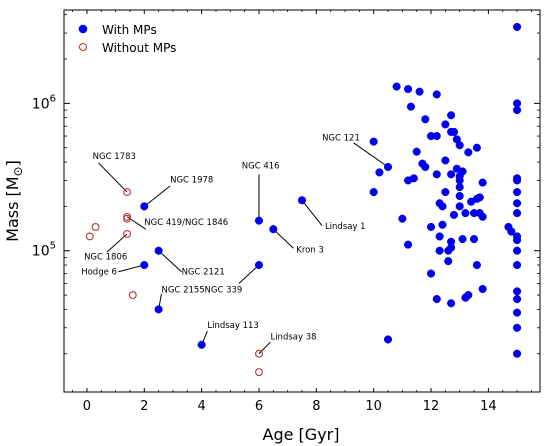 The image size is (556, 446). I want to click on annotation-label: NGC 2121, so click(203, 272).